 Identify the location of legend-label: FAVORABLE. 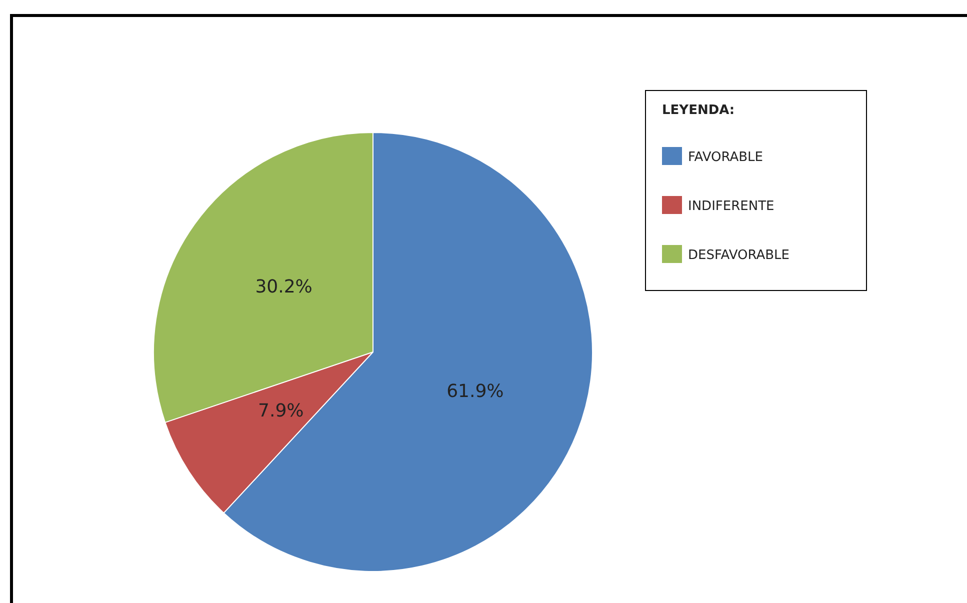
(726, 157).